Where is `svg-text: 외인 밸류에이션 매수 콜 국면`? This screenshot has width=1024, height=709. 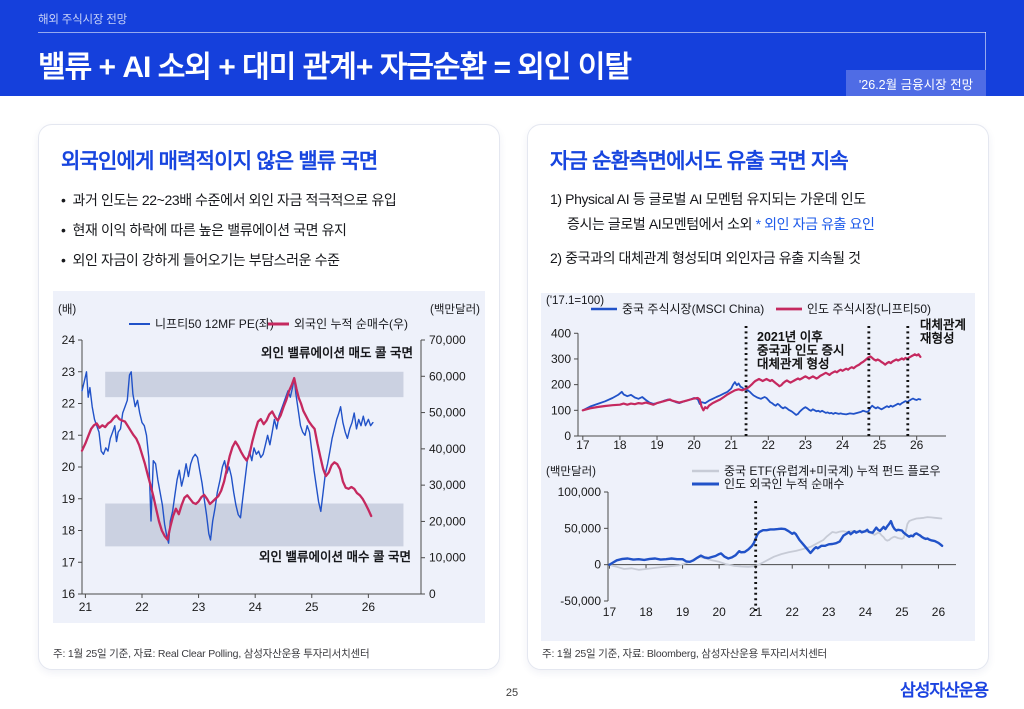 svg-text: 외인 밸류에이션 매수 콜 국면 is located at coordinates (335, 556).